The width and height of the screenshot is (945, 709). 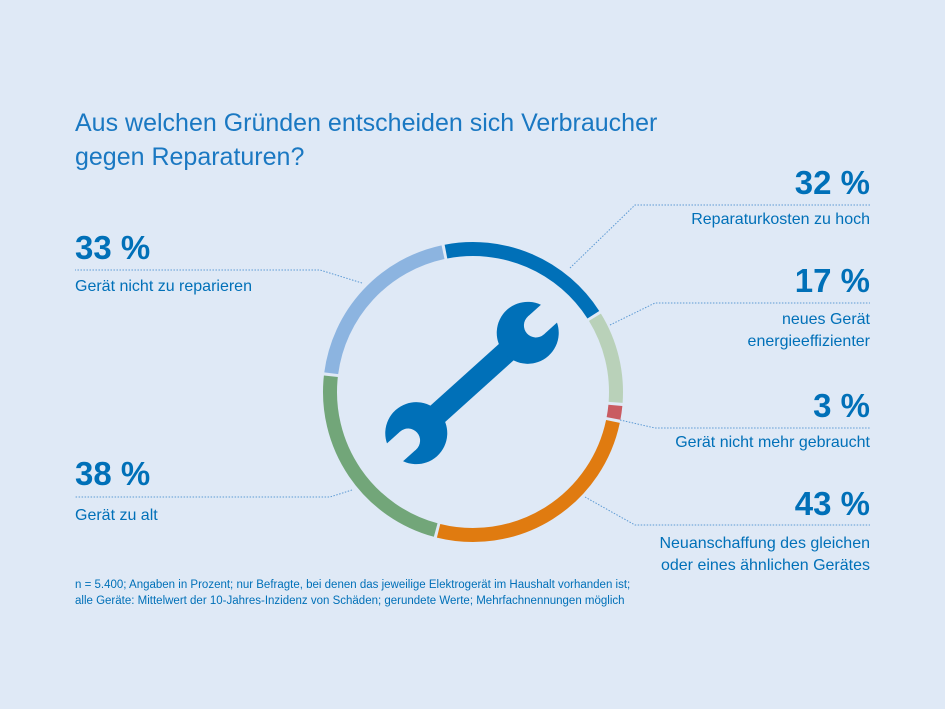 I want to click on category-label: neues Gerät energieeffizienter, so click(x=809, y=331).